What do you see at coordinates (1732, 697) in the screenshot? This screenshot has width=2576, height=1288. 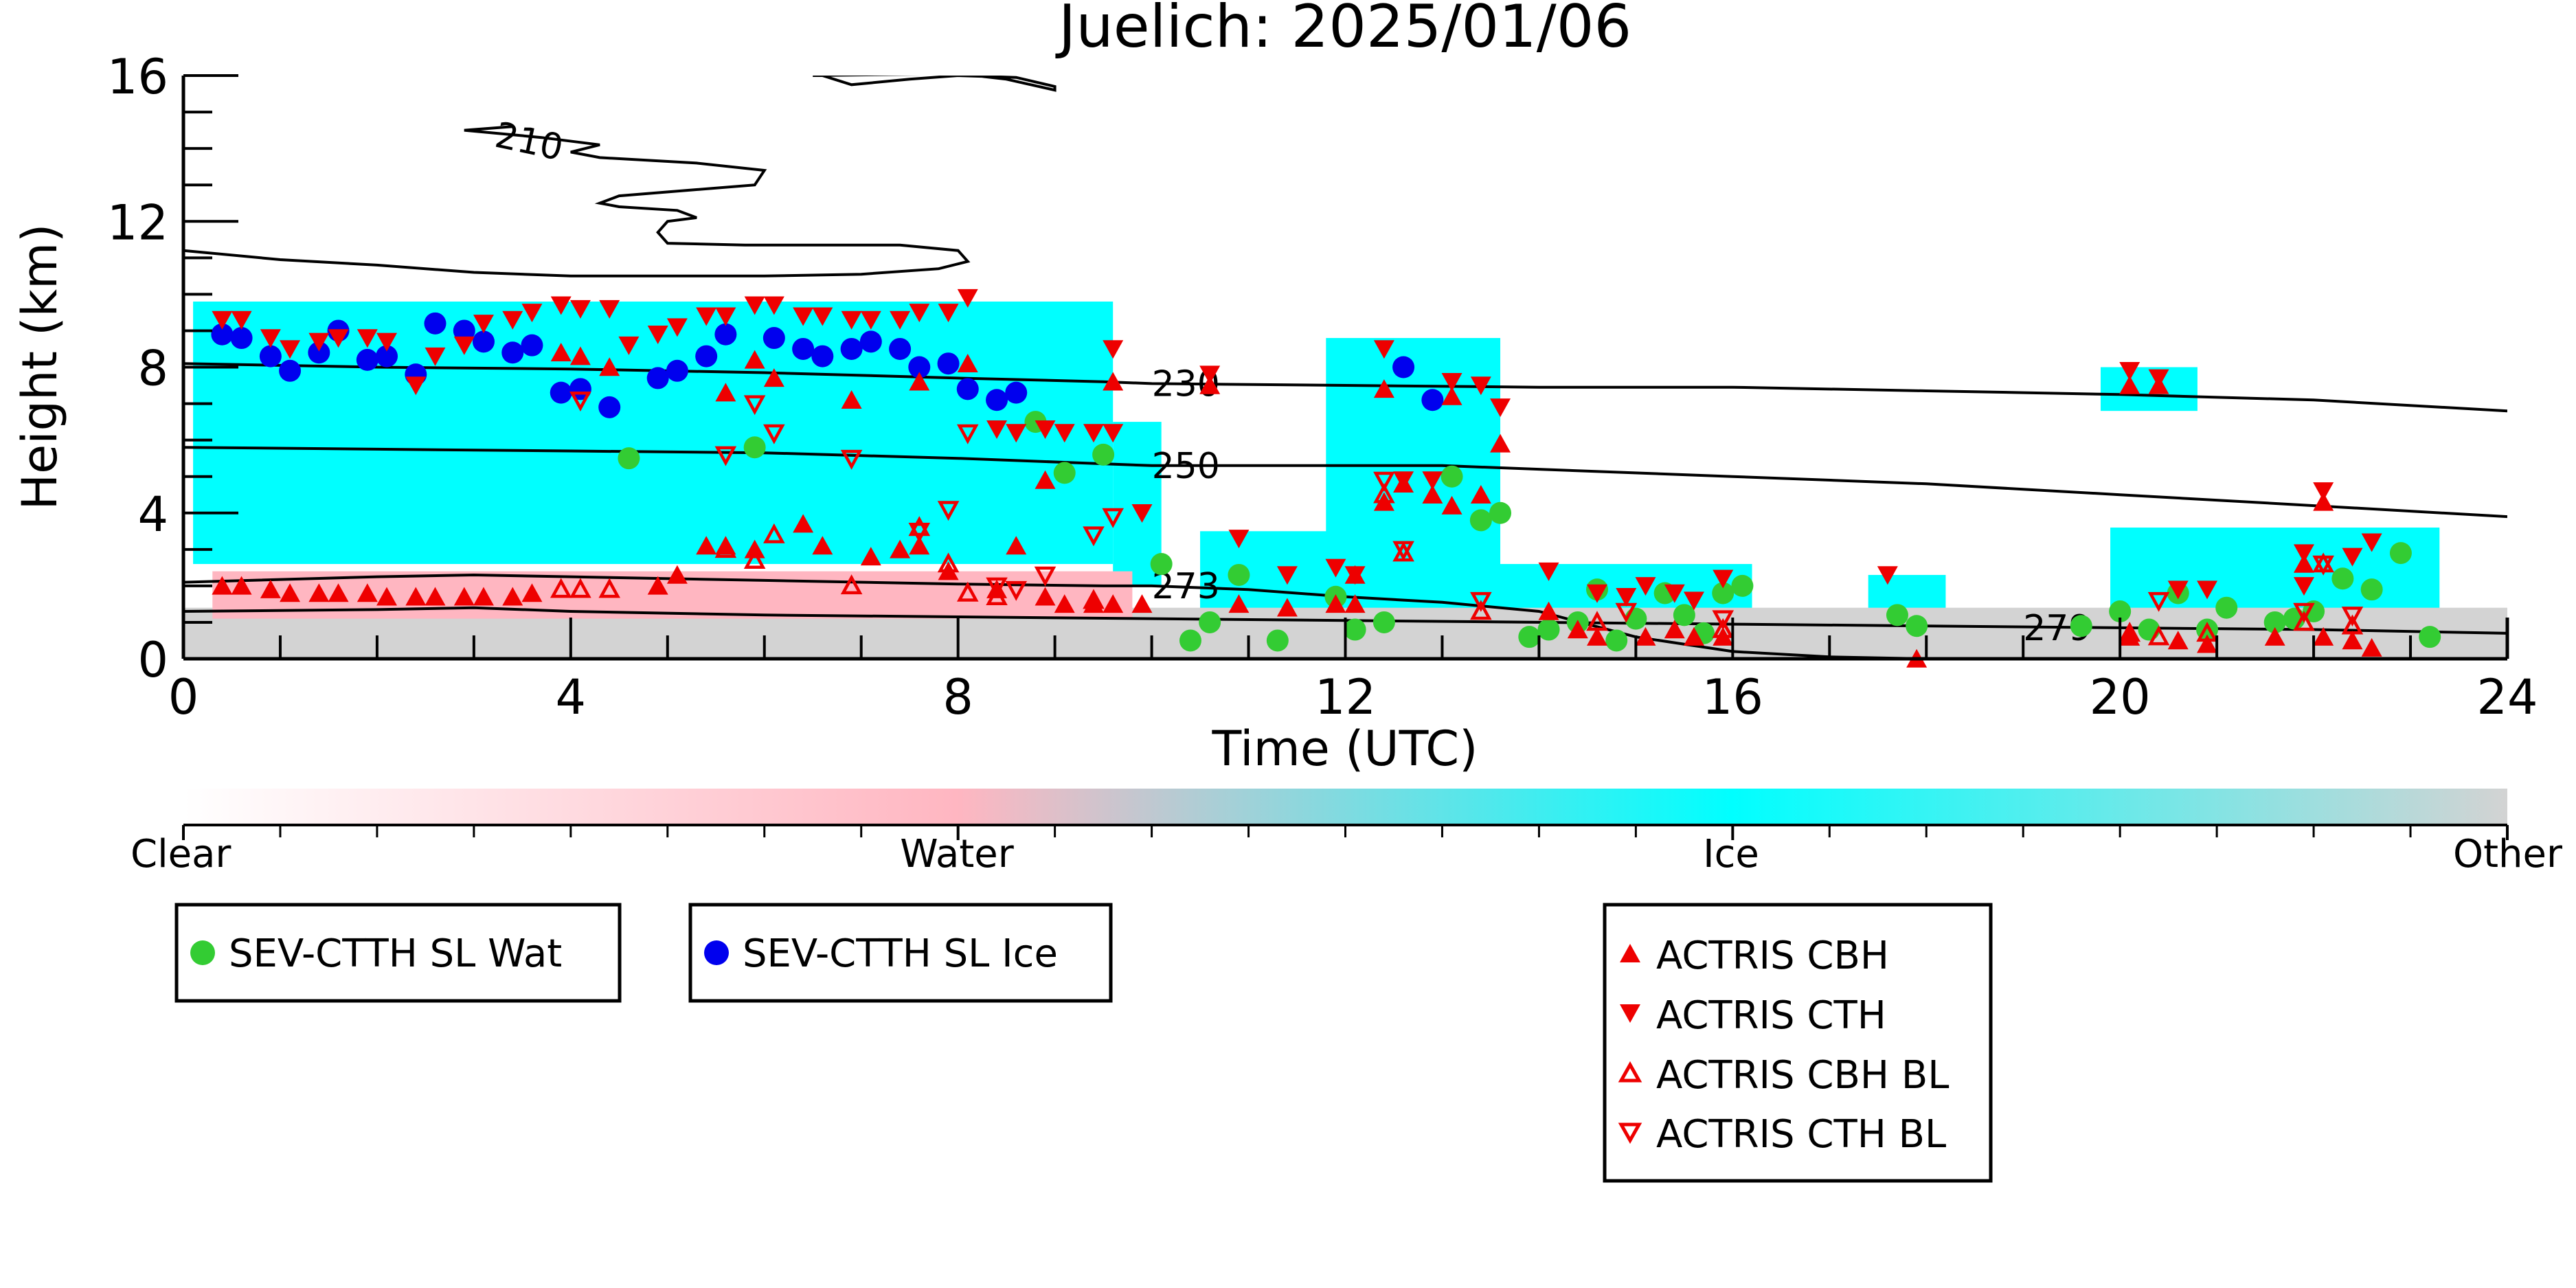 I see `x-tick-label: 16` at bounding box center [1732, 697].